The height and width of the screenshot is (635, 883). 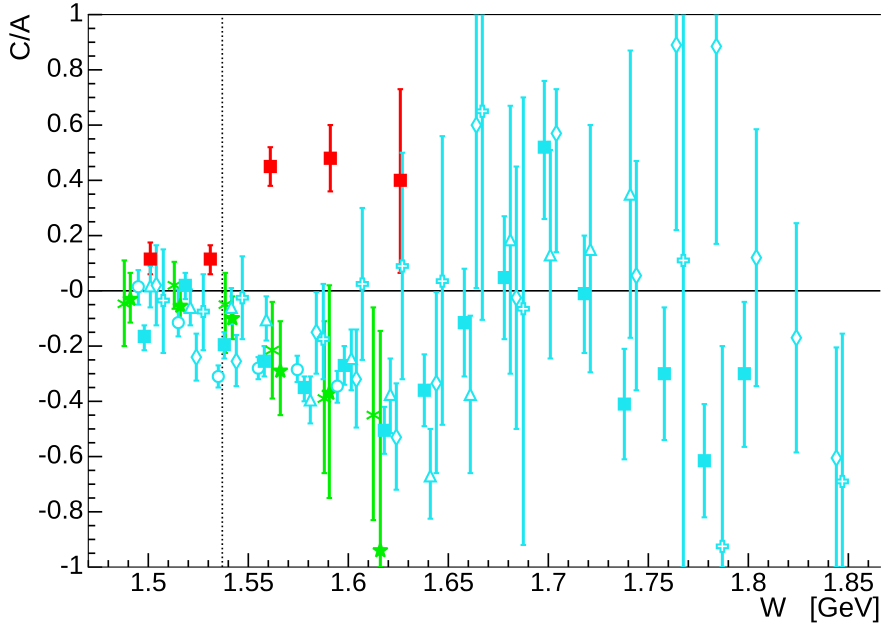 I want to click on x-axis-title: W [GeV], so click(x=819, y=609).